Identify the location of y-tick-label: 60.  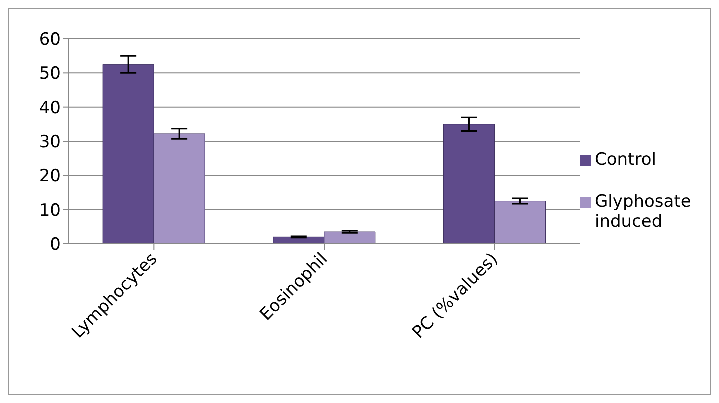
(50, 40).